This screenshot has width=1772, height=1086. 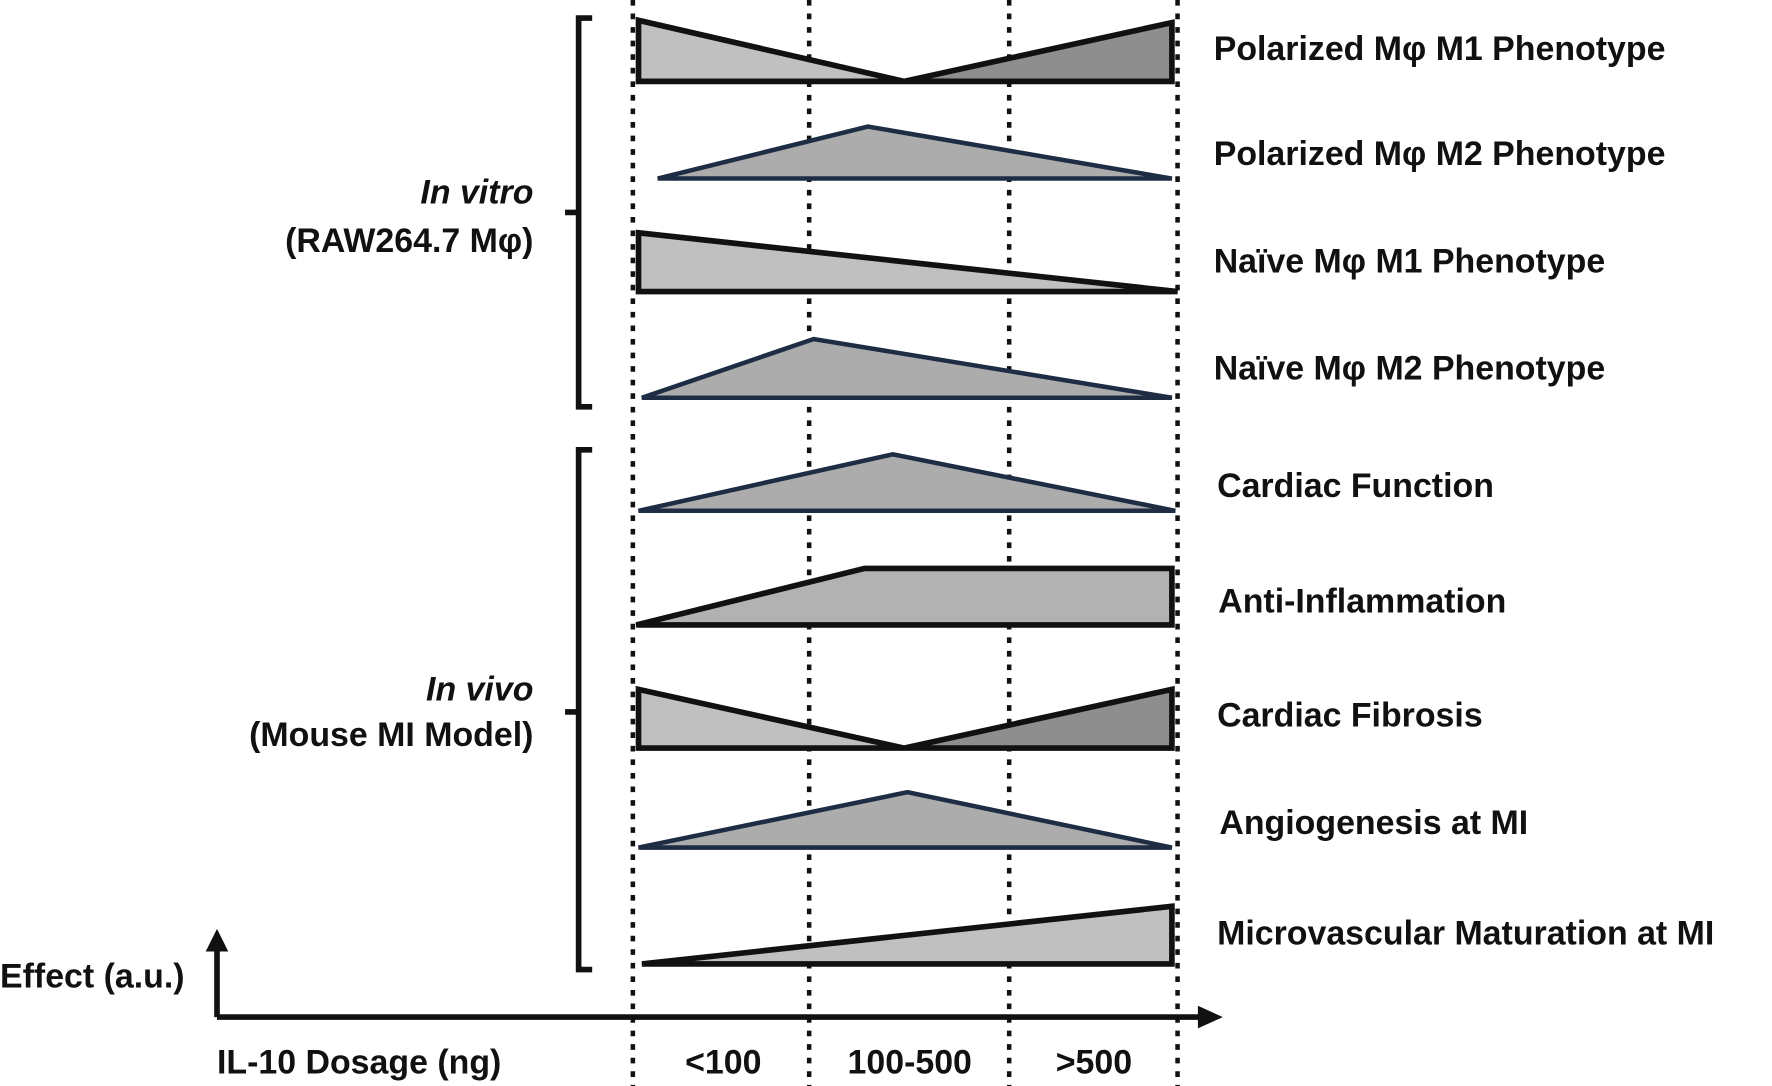 I want to click on row-label: Polarized Mφ M1 Phenotype, so click(x=1440, y=49).